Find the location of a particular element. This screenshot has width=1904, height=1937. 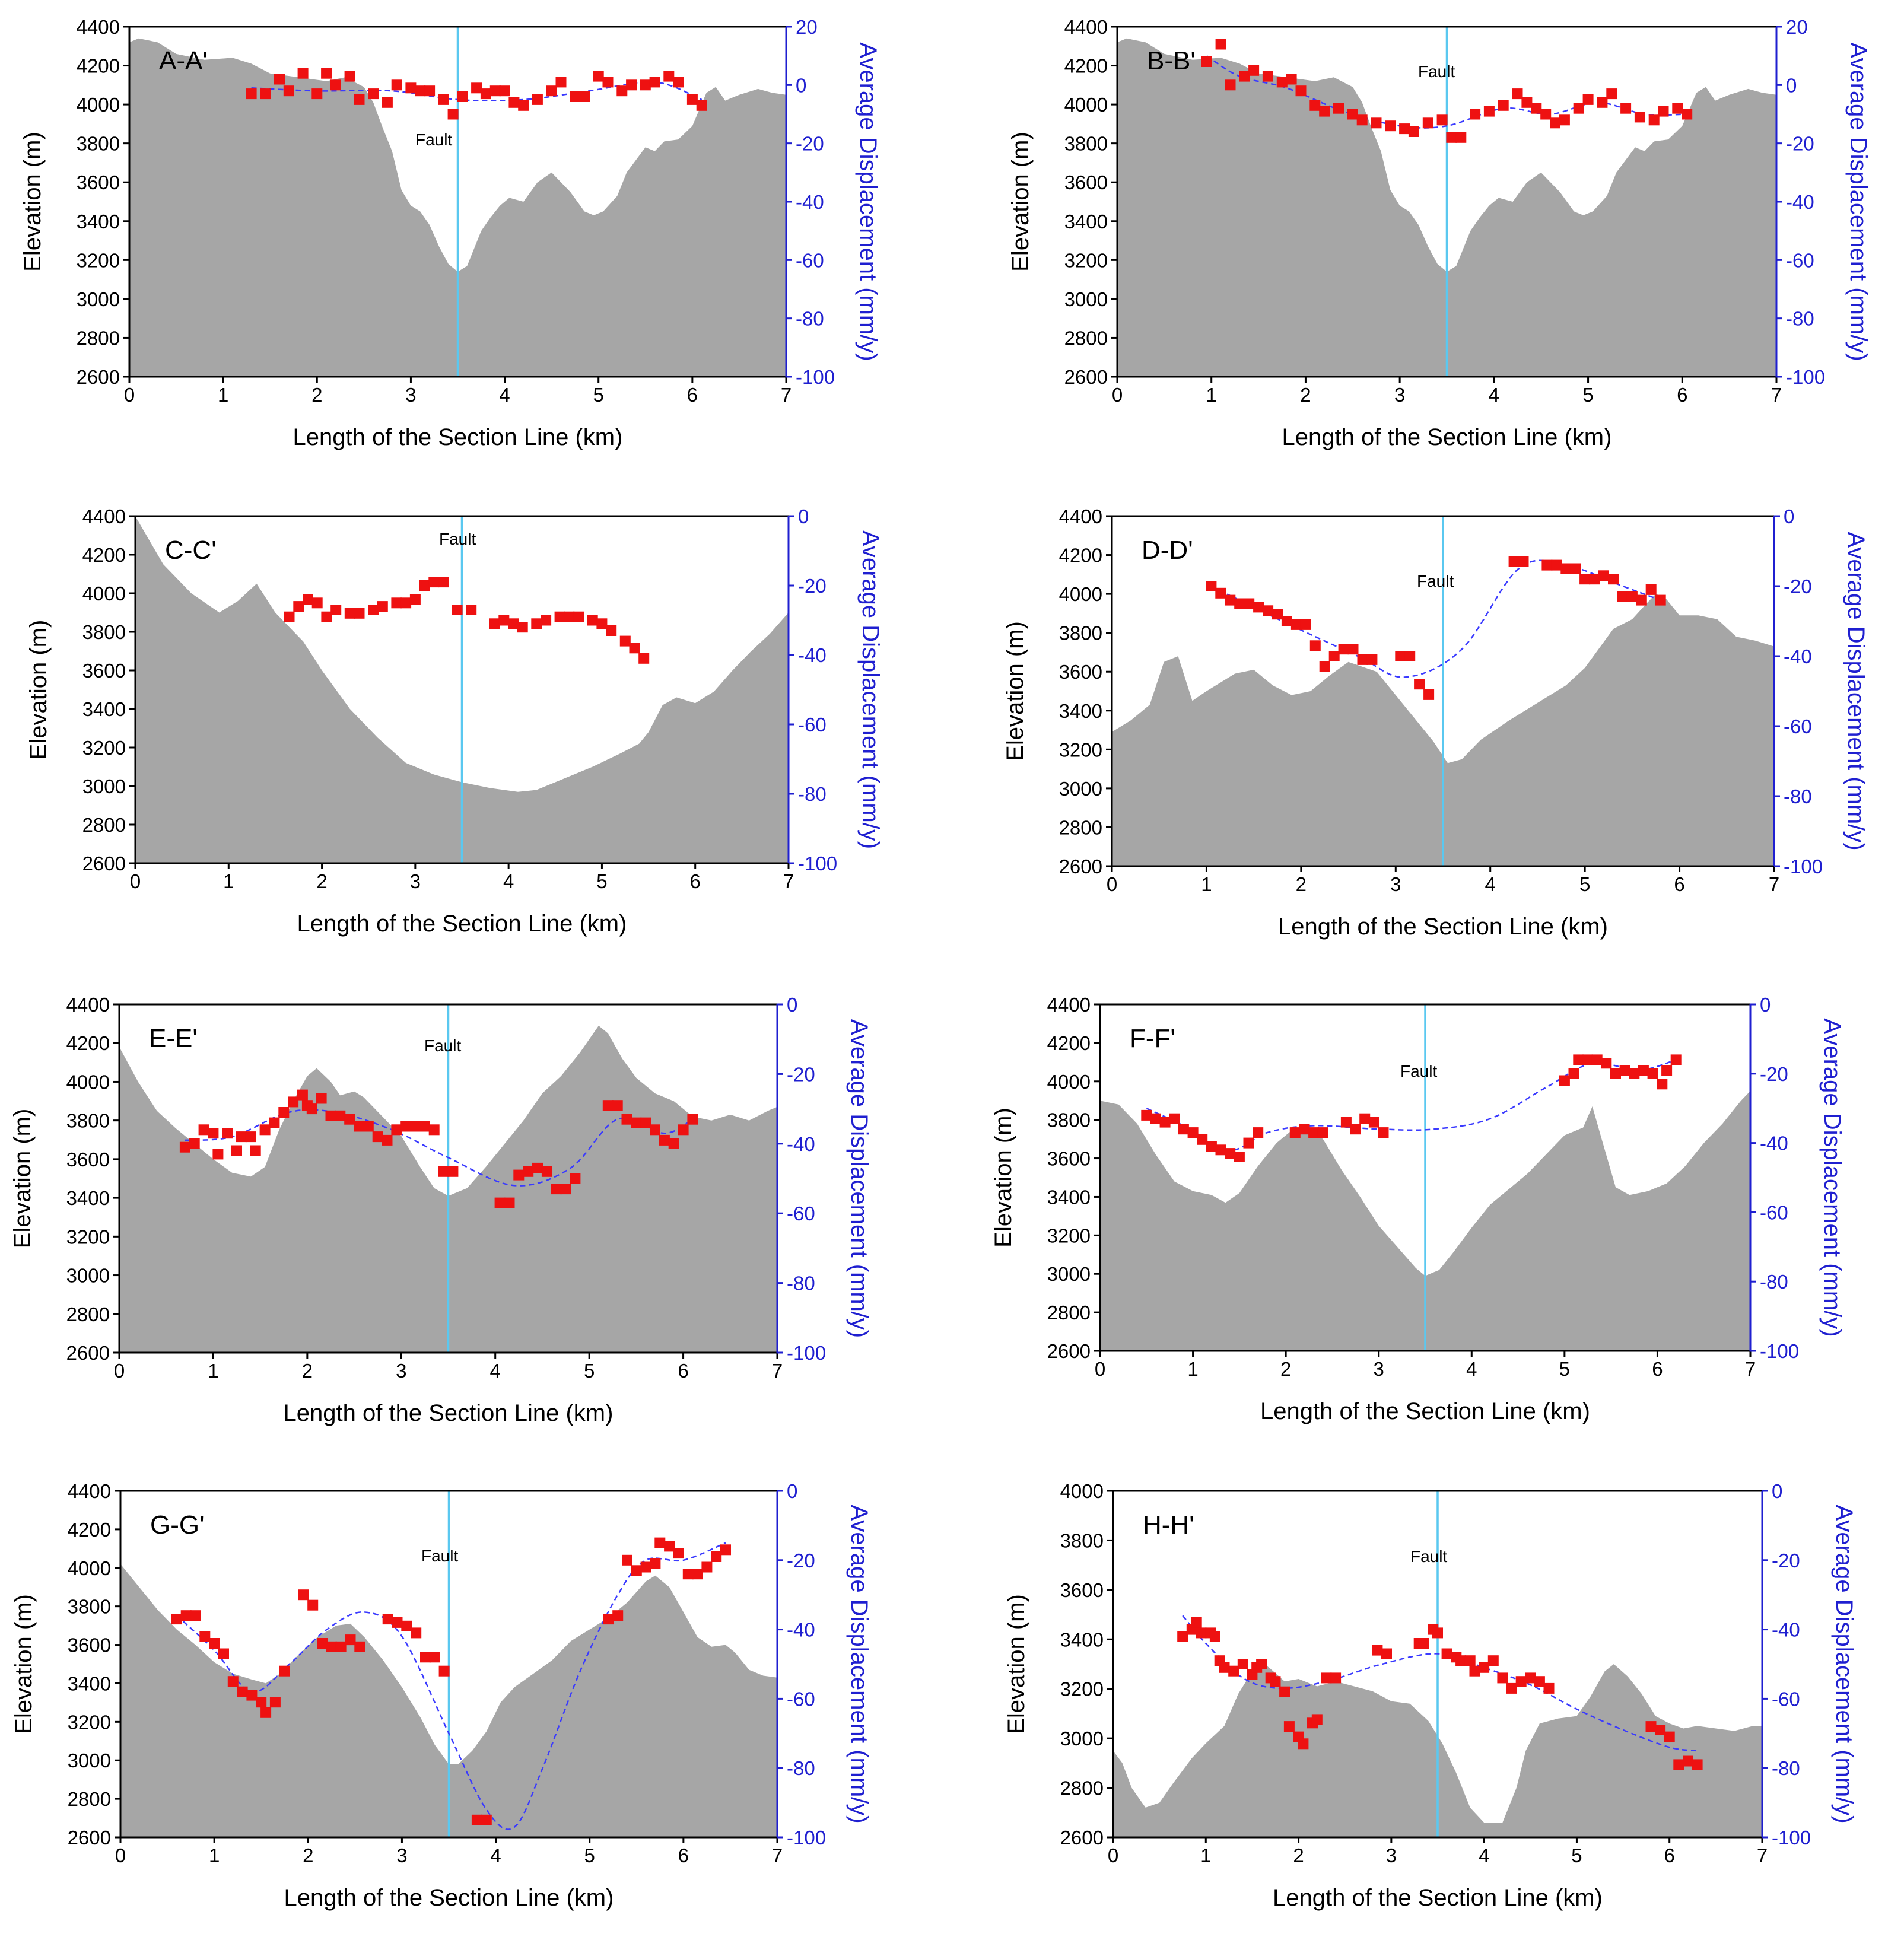

left-tick-label: 4400 is located at coordinates (1086, 27).